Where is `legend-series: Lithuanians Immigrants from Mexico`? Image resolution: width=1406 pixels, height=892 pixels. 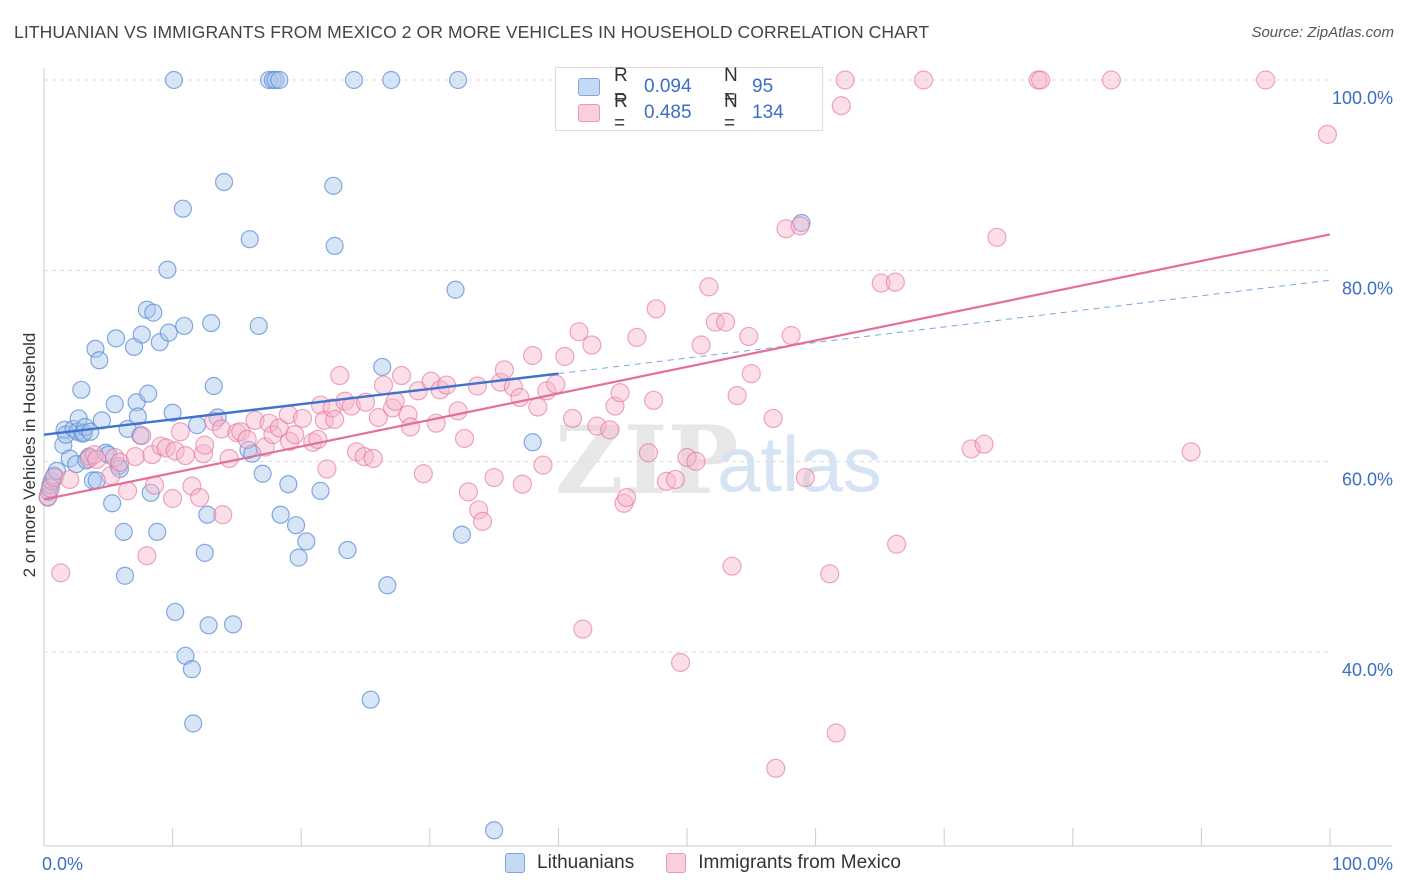
legend-series: Lithuanians Immigrants from Mexico is located at coordinates (703, 863).